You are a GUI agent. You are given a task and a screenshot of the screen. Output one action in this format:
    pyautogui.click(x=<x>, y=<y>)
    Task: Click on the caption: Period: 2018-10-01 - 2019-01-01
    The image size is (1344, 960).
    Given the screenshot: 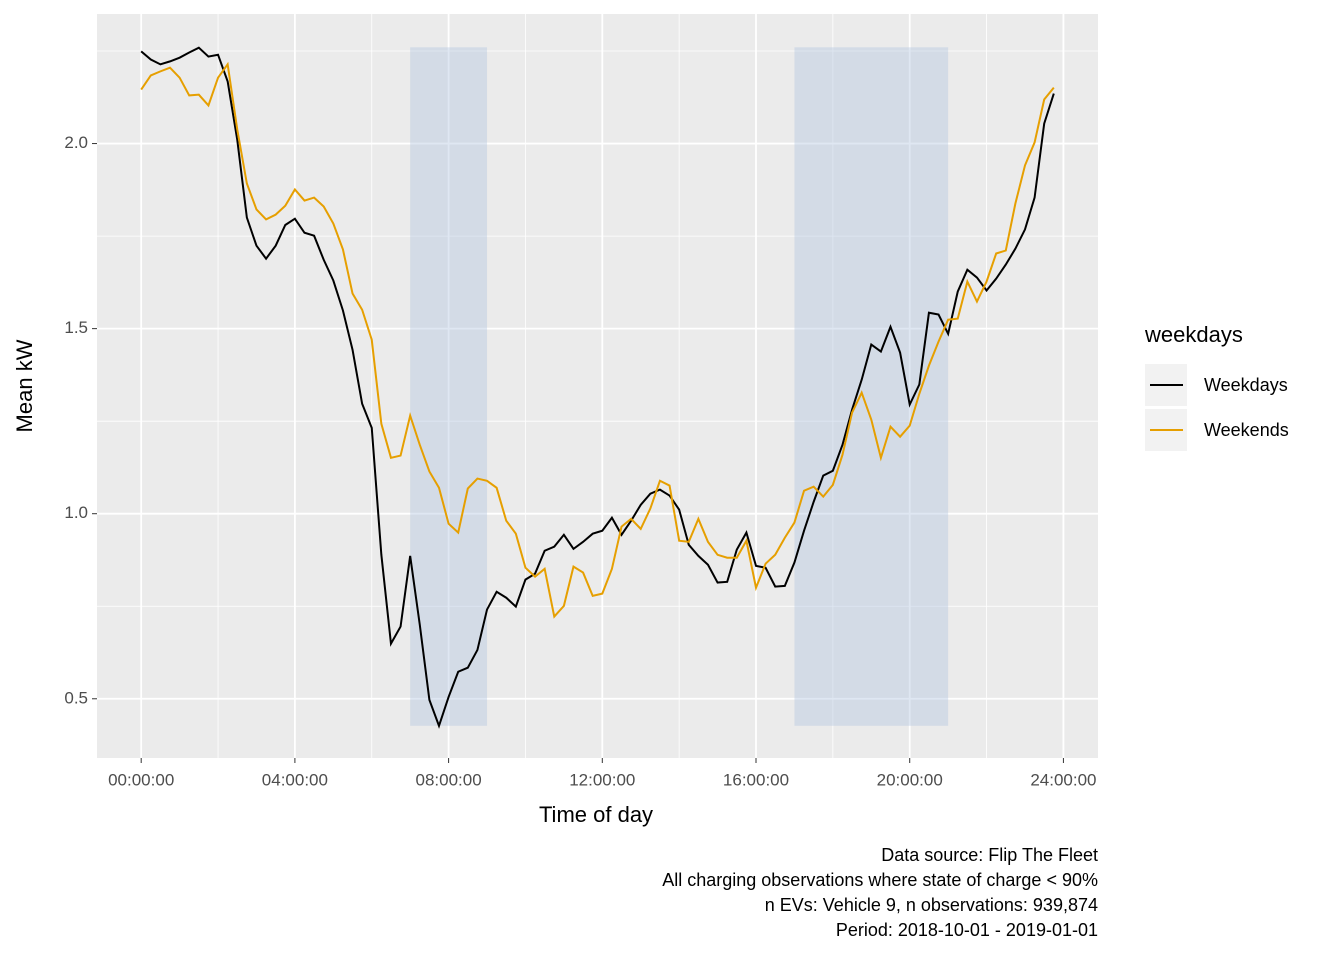 What is the action you would take?
    pyautogui.click(x=967, y=930)
    